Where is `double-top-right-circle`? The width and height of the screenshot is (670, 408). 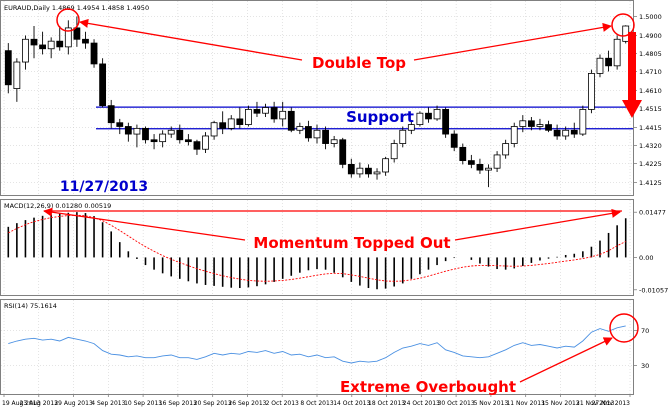
double-top-right-circle is located at coordinates (623, 25).